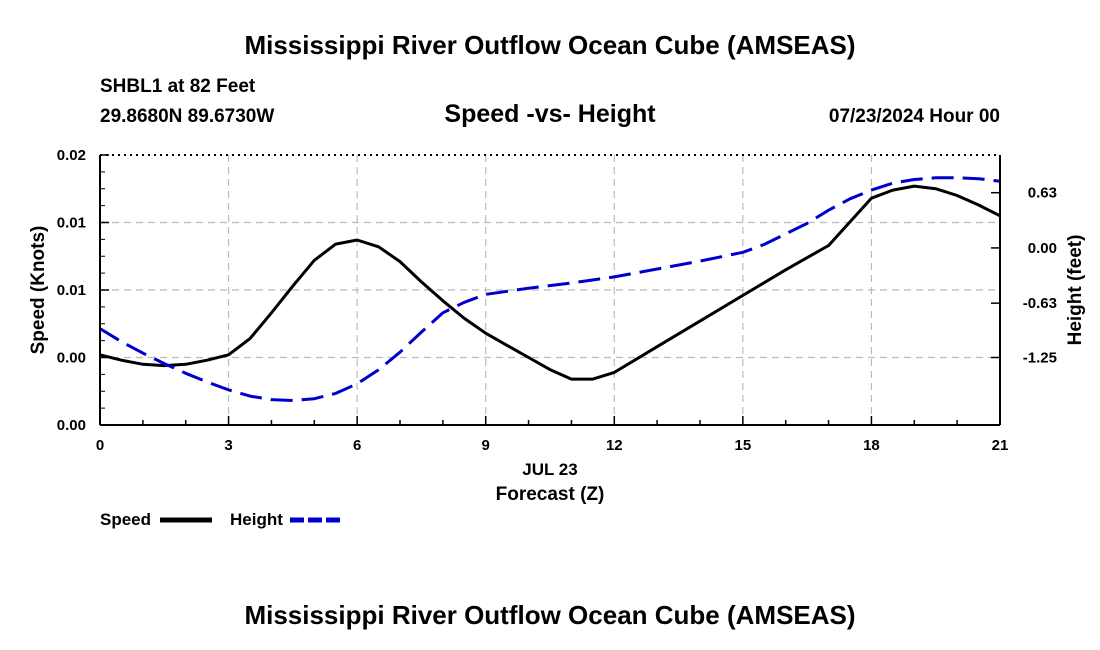  I want to click on x-tick-label: 6, so click(357, 445).